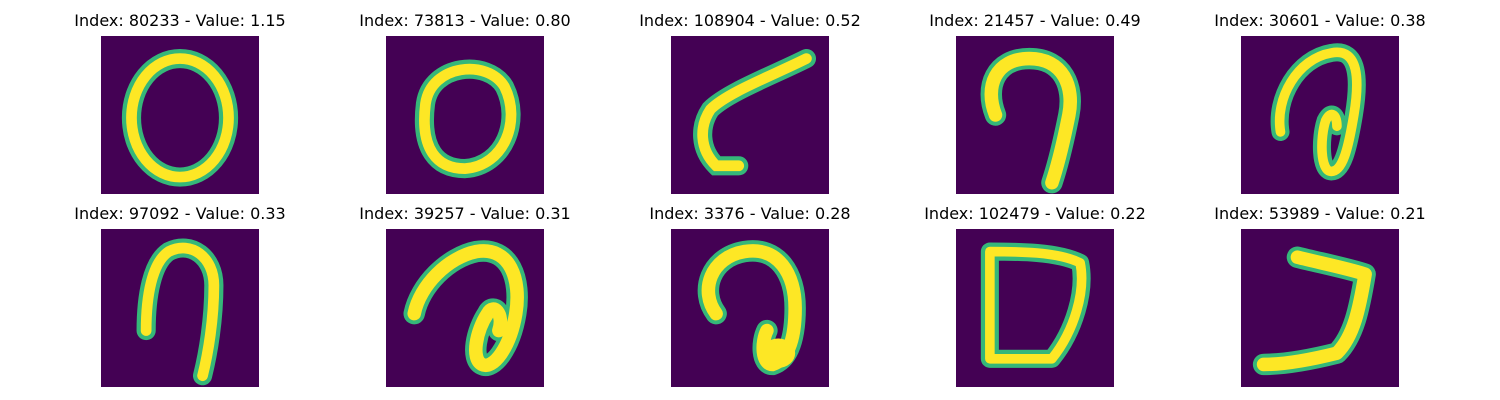  I want to click on panel-1: Index: 80233 - Value: 1.15, so click(180, 102).